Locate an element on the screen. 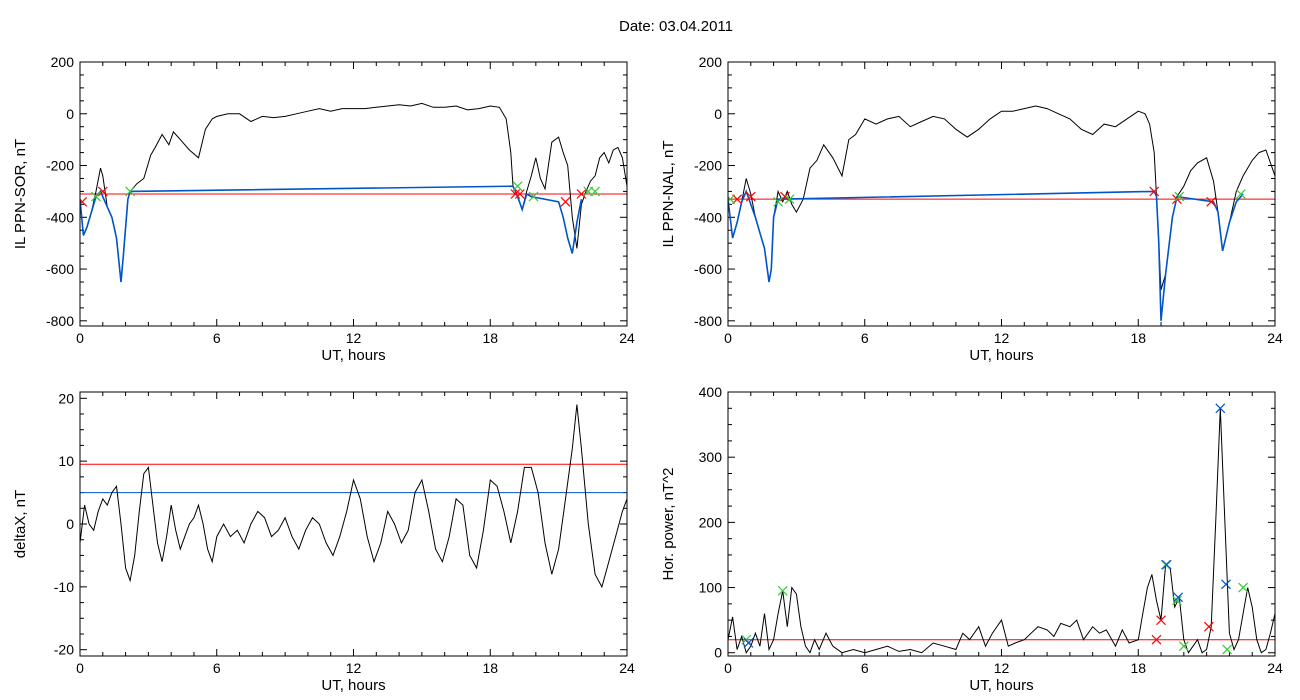 This screenshot has height=700, width=1300. y-tick-label: 10 is located at coordinates (66, 461).